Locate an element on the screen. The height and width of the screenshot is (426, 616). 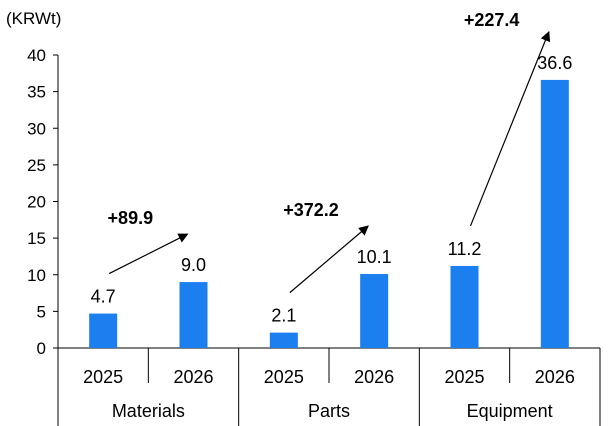
growth-label: +89.9 is located at coordinates (131, 218).